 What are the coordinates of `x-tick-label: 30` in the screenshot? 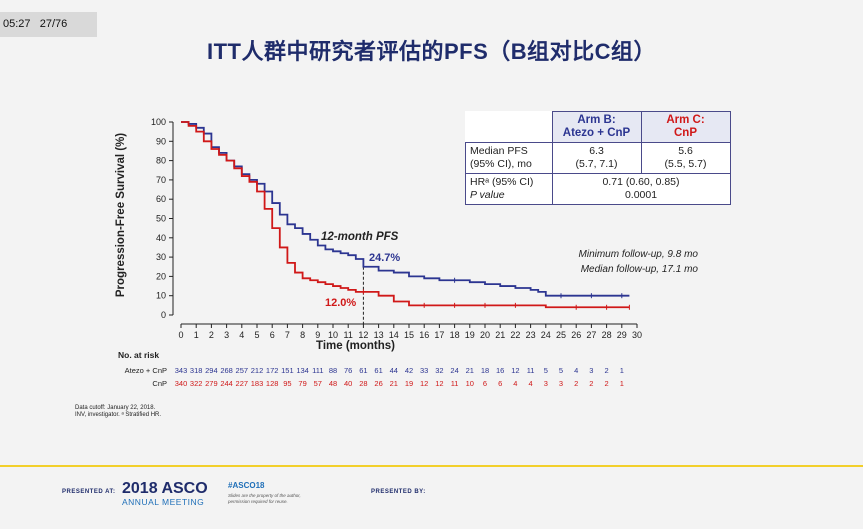 It's located at (637, 335).